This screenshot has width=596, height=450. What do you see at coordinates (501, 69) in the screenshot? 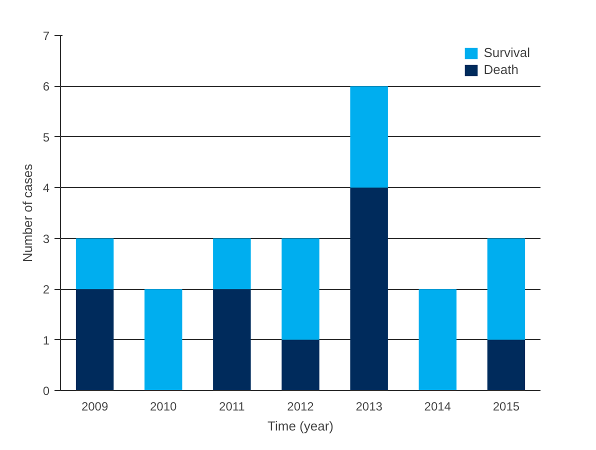
I see `legend-label: Death` at bounding box center [501, 69].